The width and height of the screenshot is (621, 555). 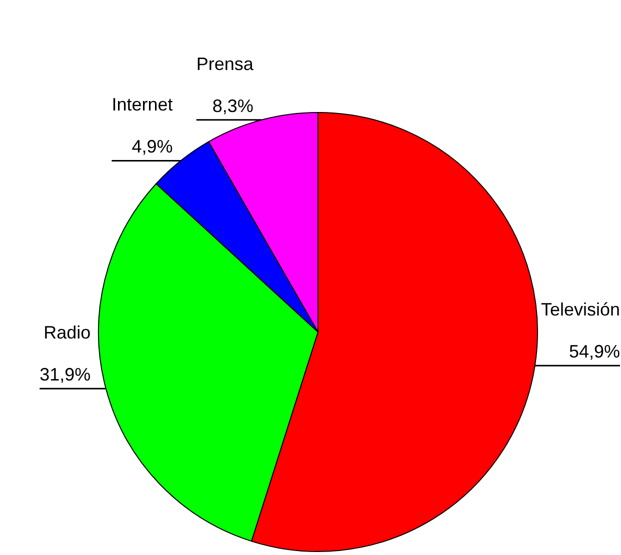 What do you see at coordinates (580, 310) in the screenshot?
I see `slice-label: Televisión` at bounding box center [580, 310].